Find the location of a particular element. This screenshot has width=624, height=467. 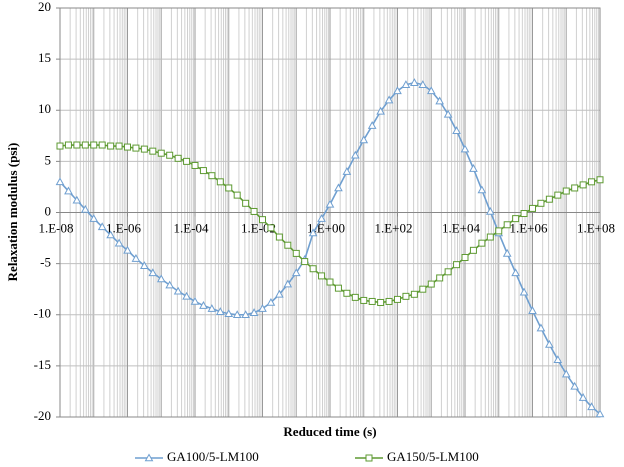

x-tick-label: 1.E+06 is located at coordinates (528, 227).